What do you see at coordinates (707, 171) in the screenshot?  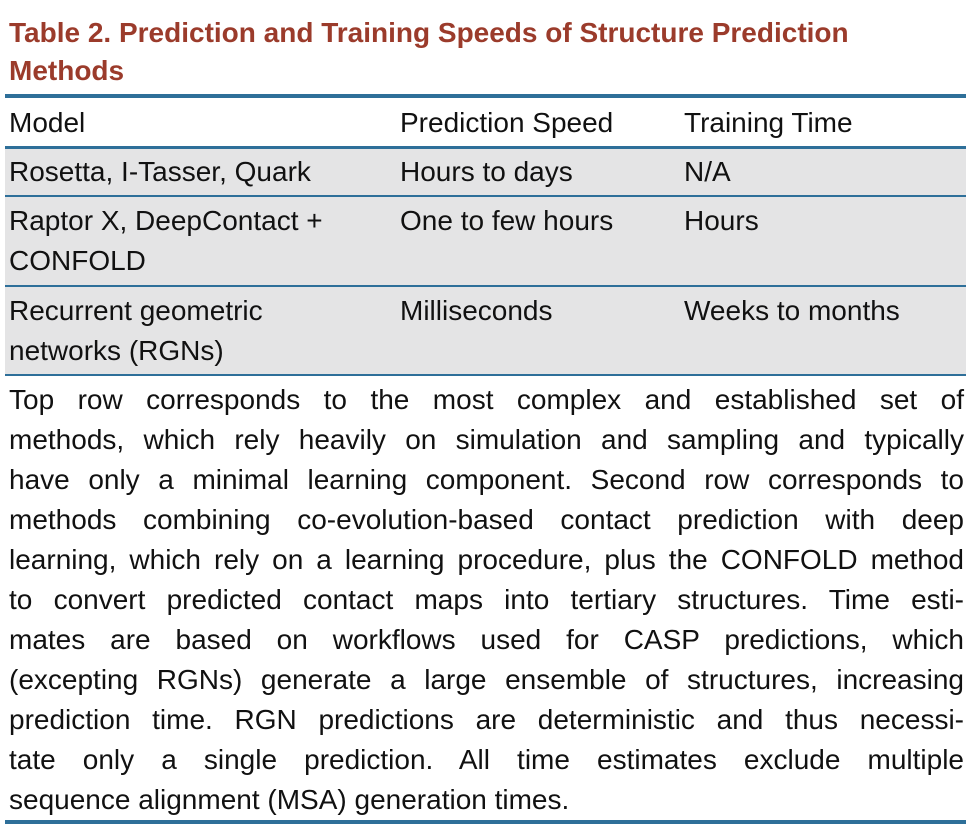 I see `row-1-training-time: N/A` at bounding box center [707, 171].